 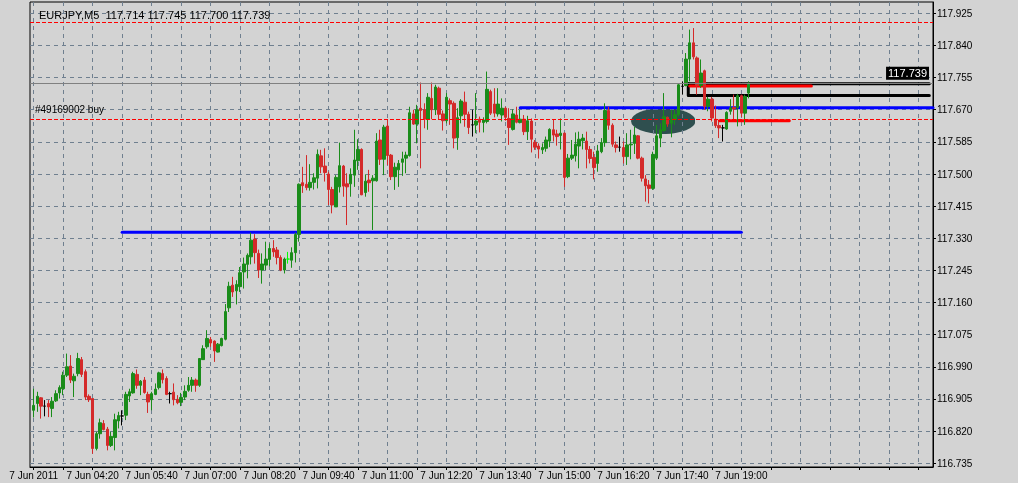 I want to click on x-tick-label: 7 Jun 12:20, so click(x=447, y=475).